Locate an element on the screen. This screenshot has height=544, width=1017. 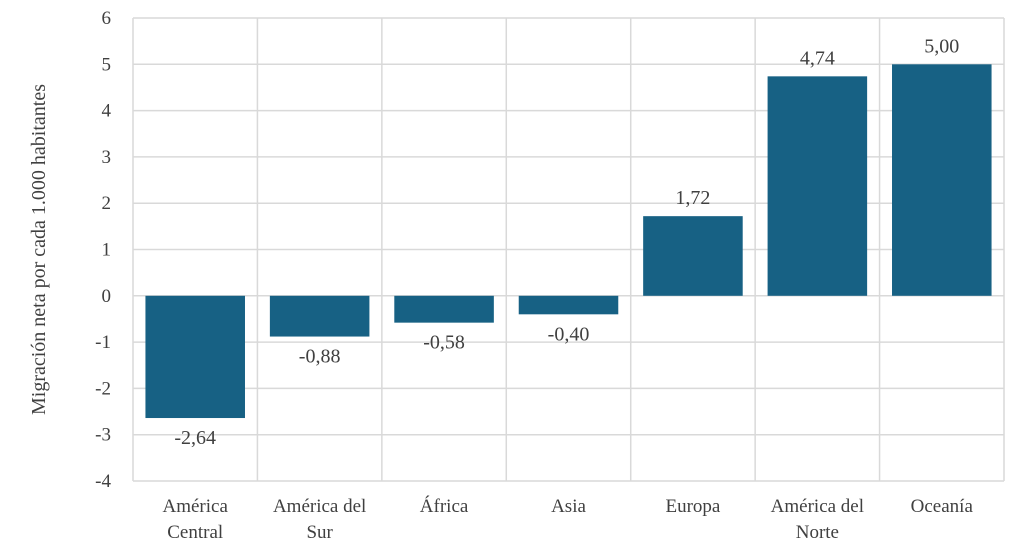
y-tick-label: -2 is located at coordinates (103, 388).